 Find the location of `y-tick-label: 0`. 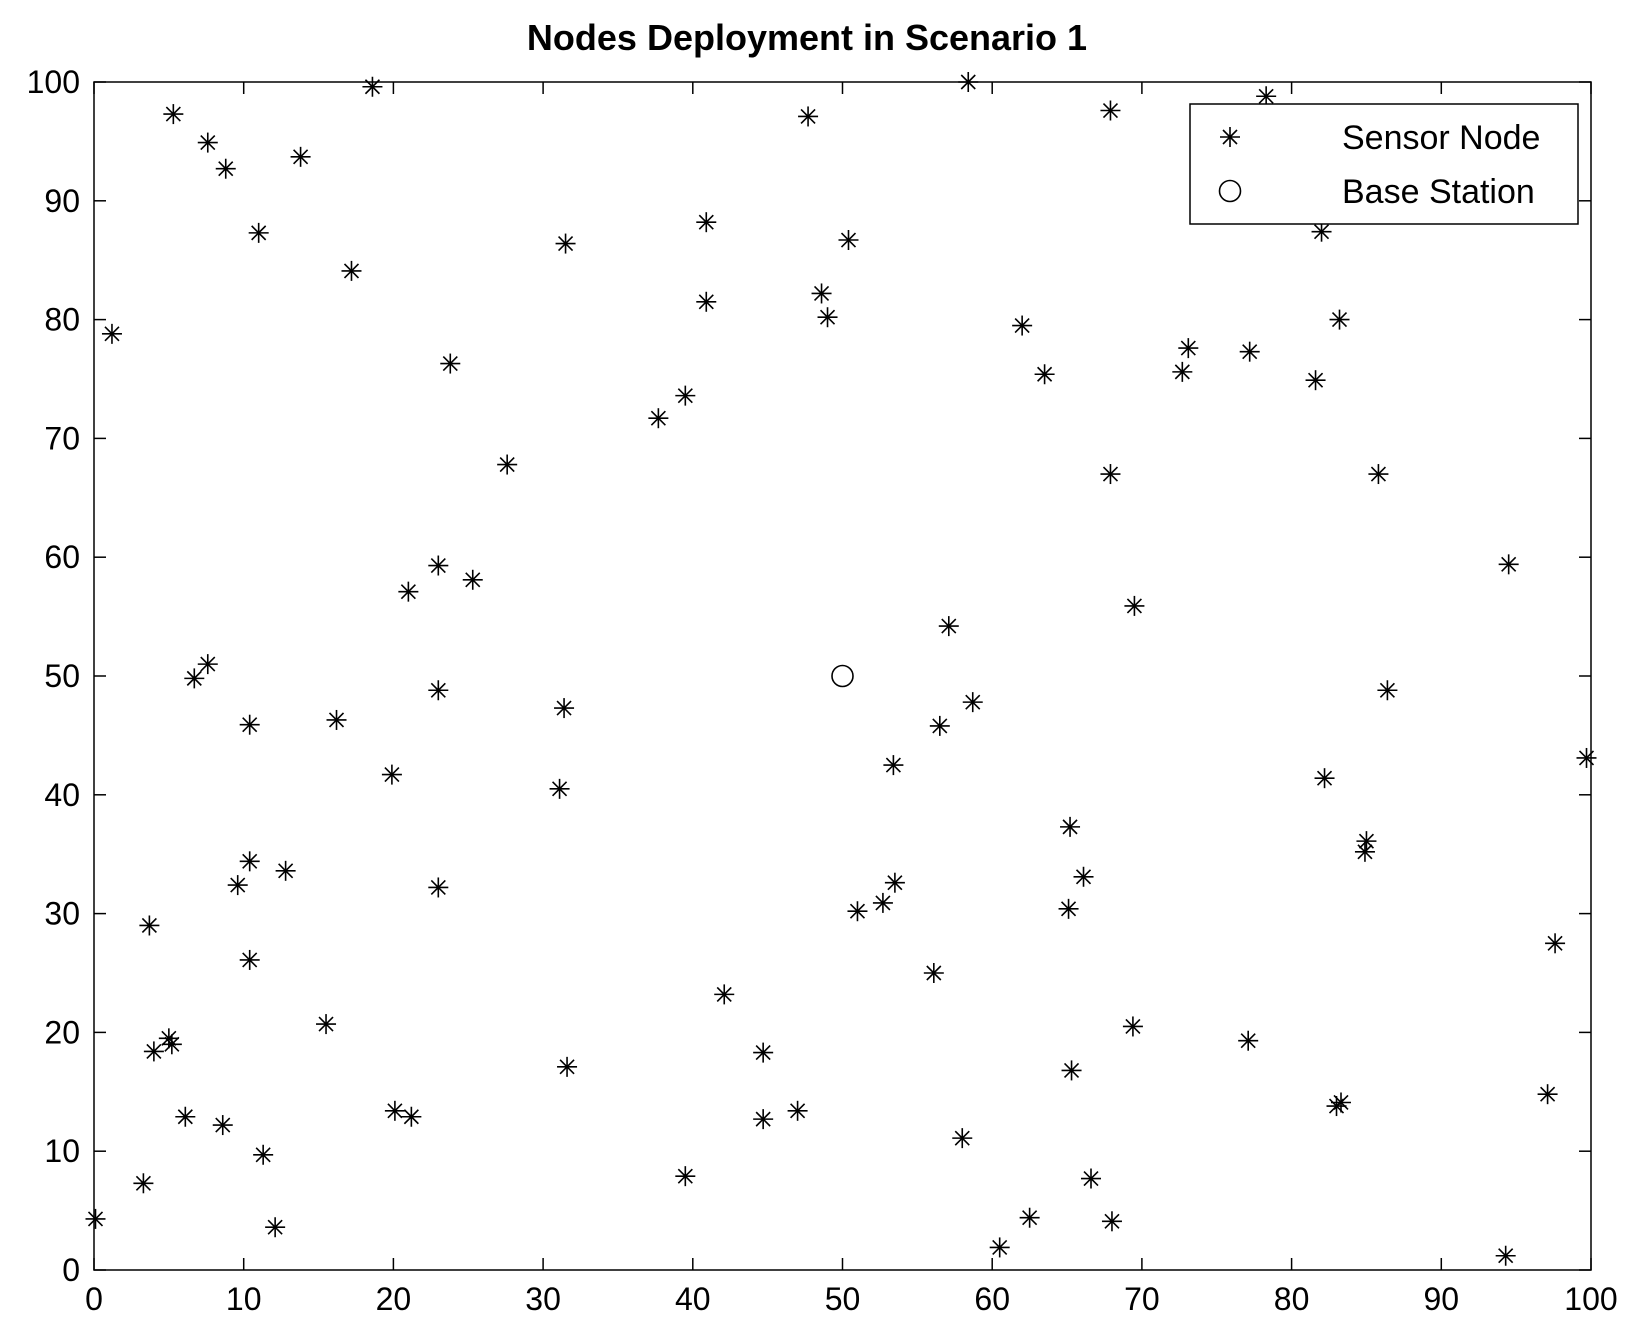

y-tick-label: 0 is located at coordinates (71, 1270).